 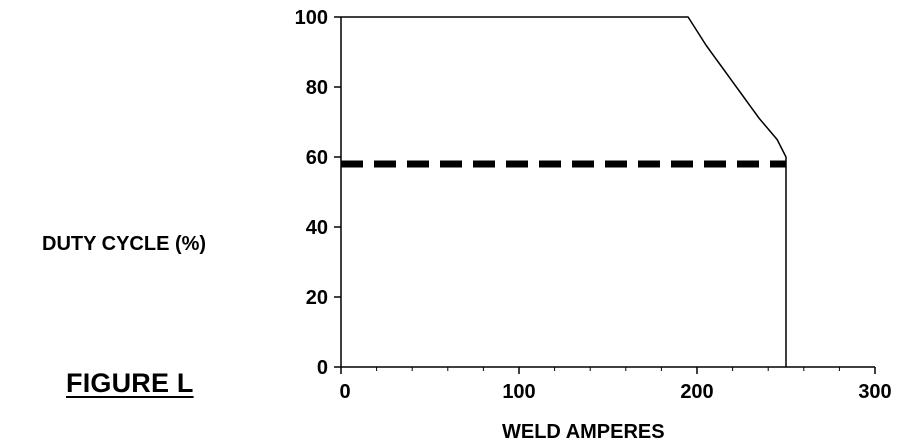 I want to click on y-tick-label: 100, so click(x=311, y=18).